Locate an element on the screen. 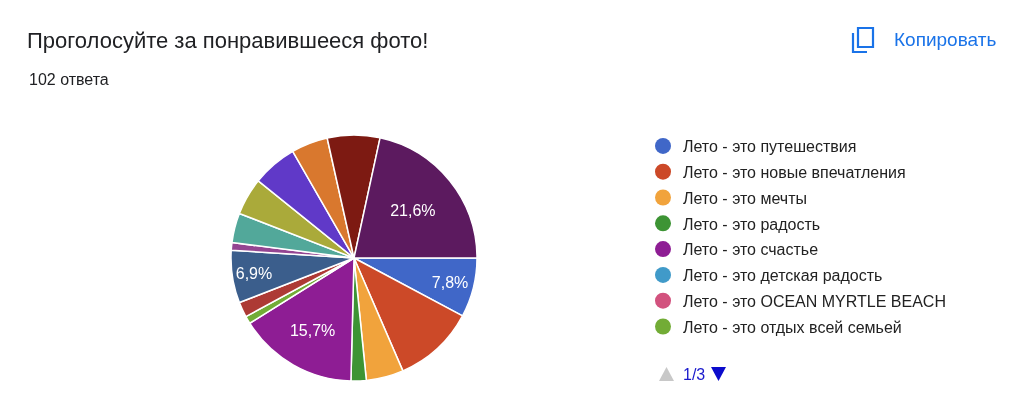 The image size is (1024, 406). data-label: 15,7% is located at coordinates (312, 331).